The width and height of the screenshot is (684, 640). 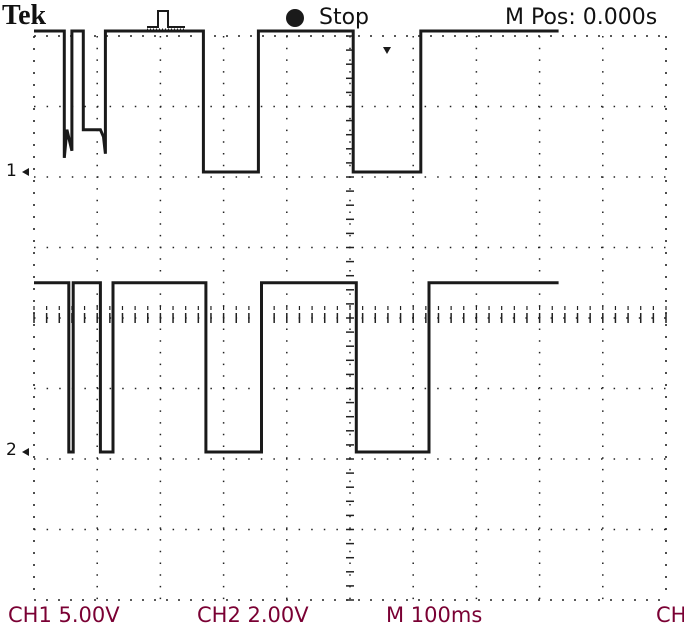 I want to click on pulse-trigger-icon, so click(x=166, y=20).